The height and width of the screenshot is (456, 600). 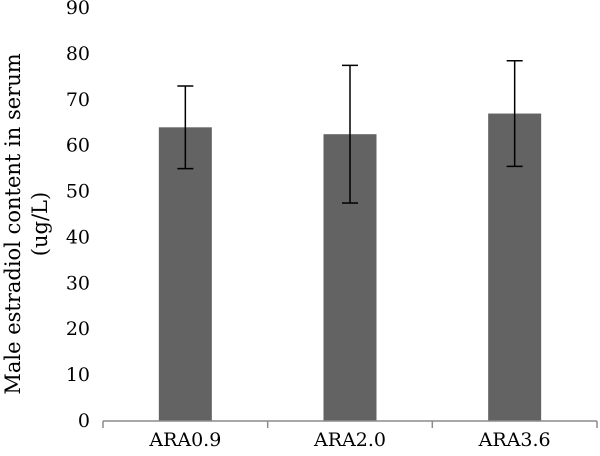 What do you see at coordinates (78, 9) in the screenshot?
I see `y-tick-label: 90` at bounding box center [78, 9].